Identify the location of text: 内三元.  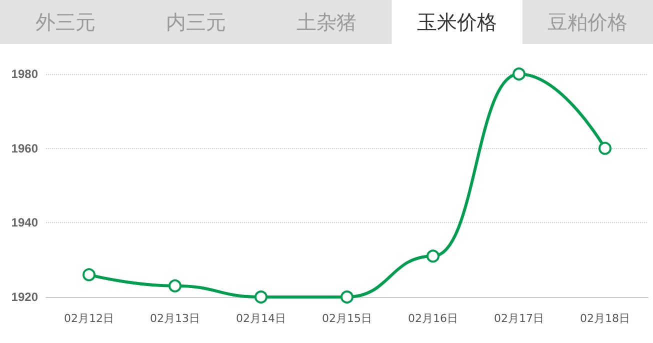
(196, 22).